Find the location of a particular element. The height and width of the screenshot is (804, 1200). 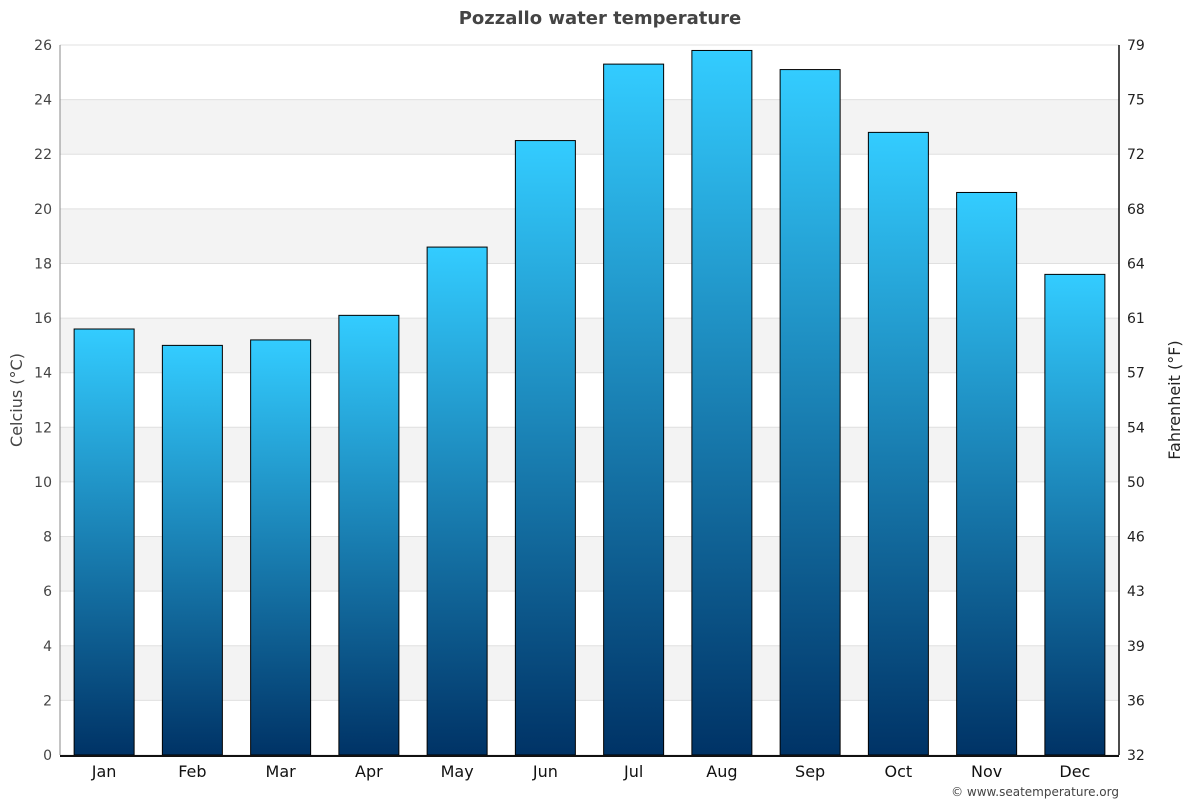

y-tick-label: 24 is located at coordinates (43, 101).